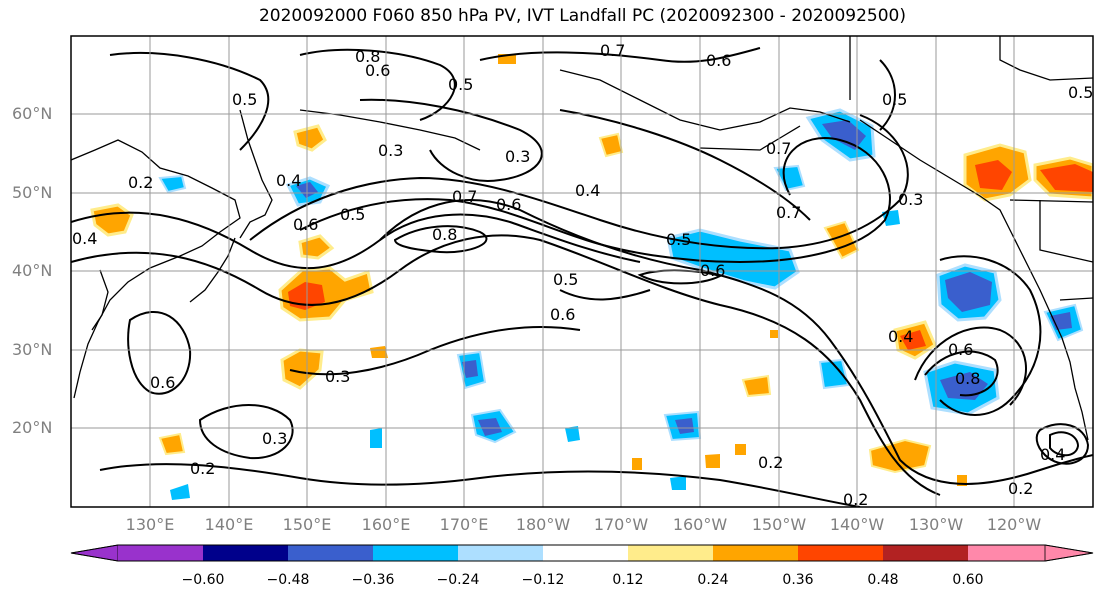 This screenshot has width=1105, height=601. What do you see at coordinates (32, 270) in the screenshot?
I see `latitude-label: 40°N` at bounding box center [32, 270].